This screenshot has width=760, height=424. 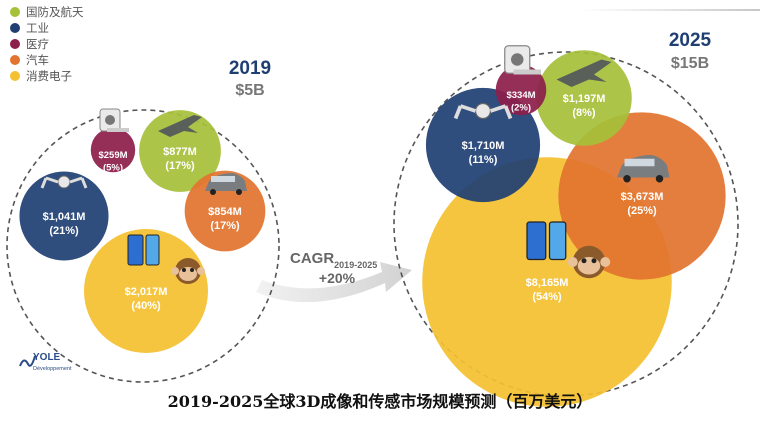 What do you see at coordinates (112, 155) in the screenshot?
I see `bubble-value-label: $259M` at bounding box center [112, 155].